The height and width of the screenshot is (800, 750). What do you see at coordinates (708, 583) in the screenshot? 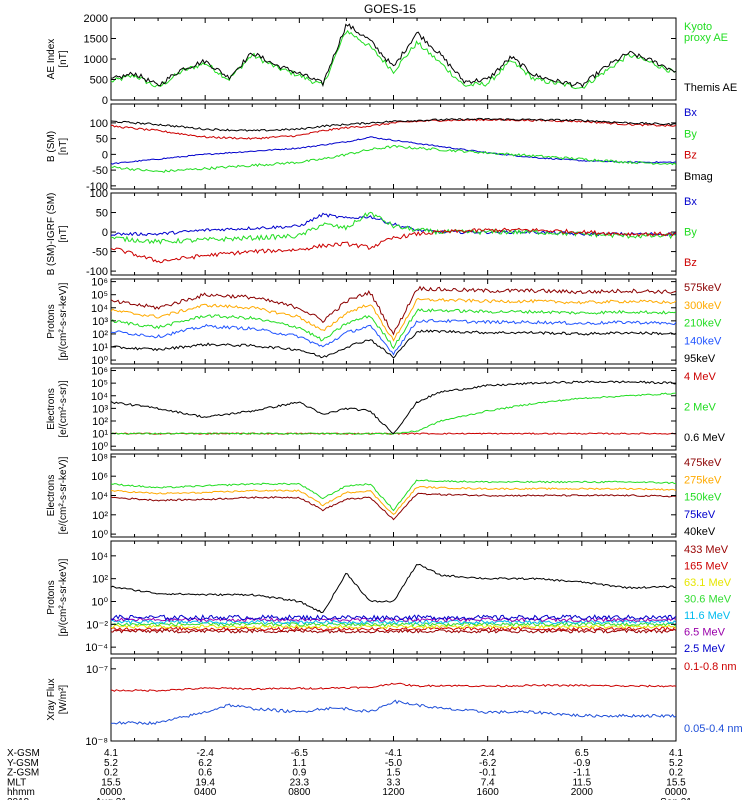
I see `legend-entry: 63.1 MeV` at bounding box center [708, 583].